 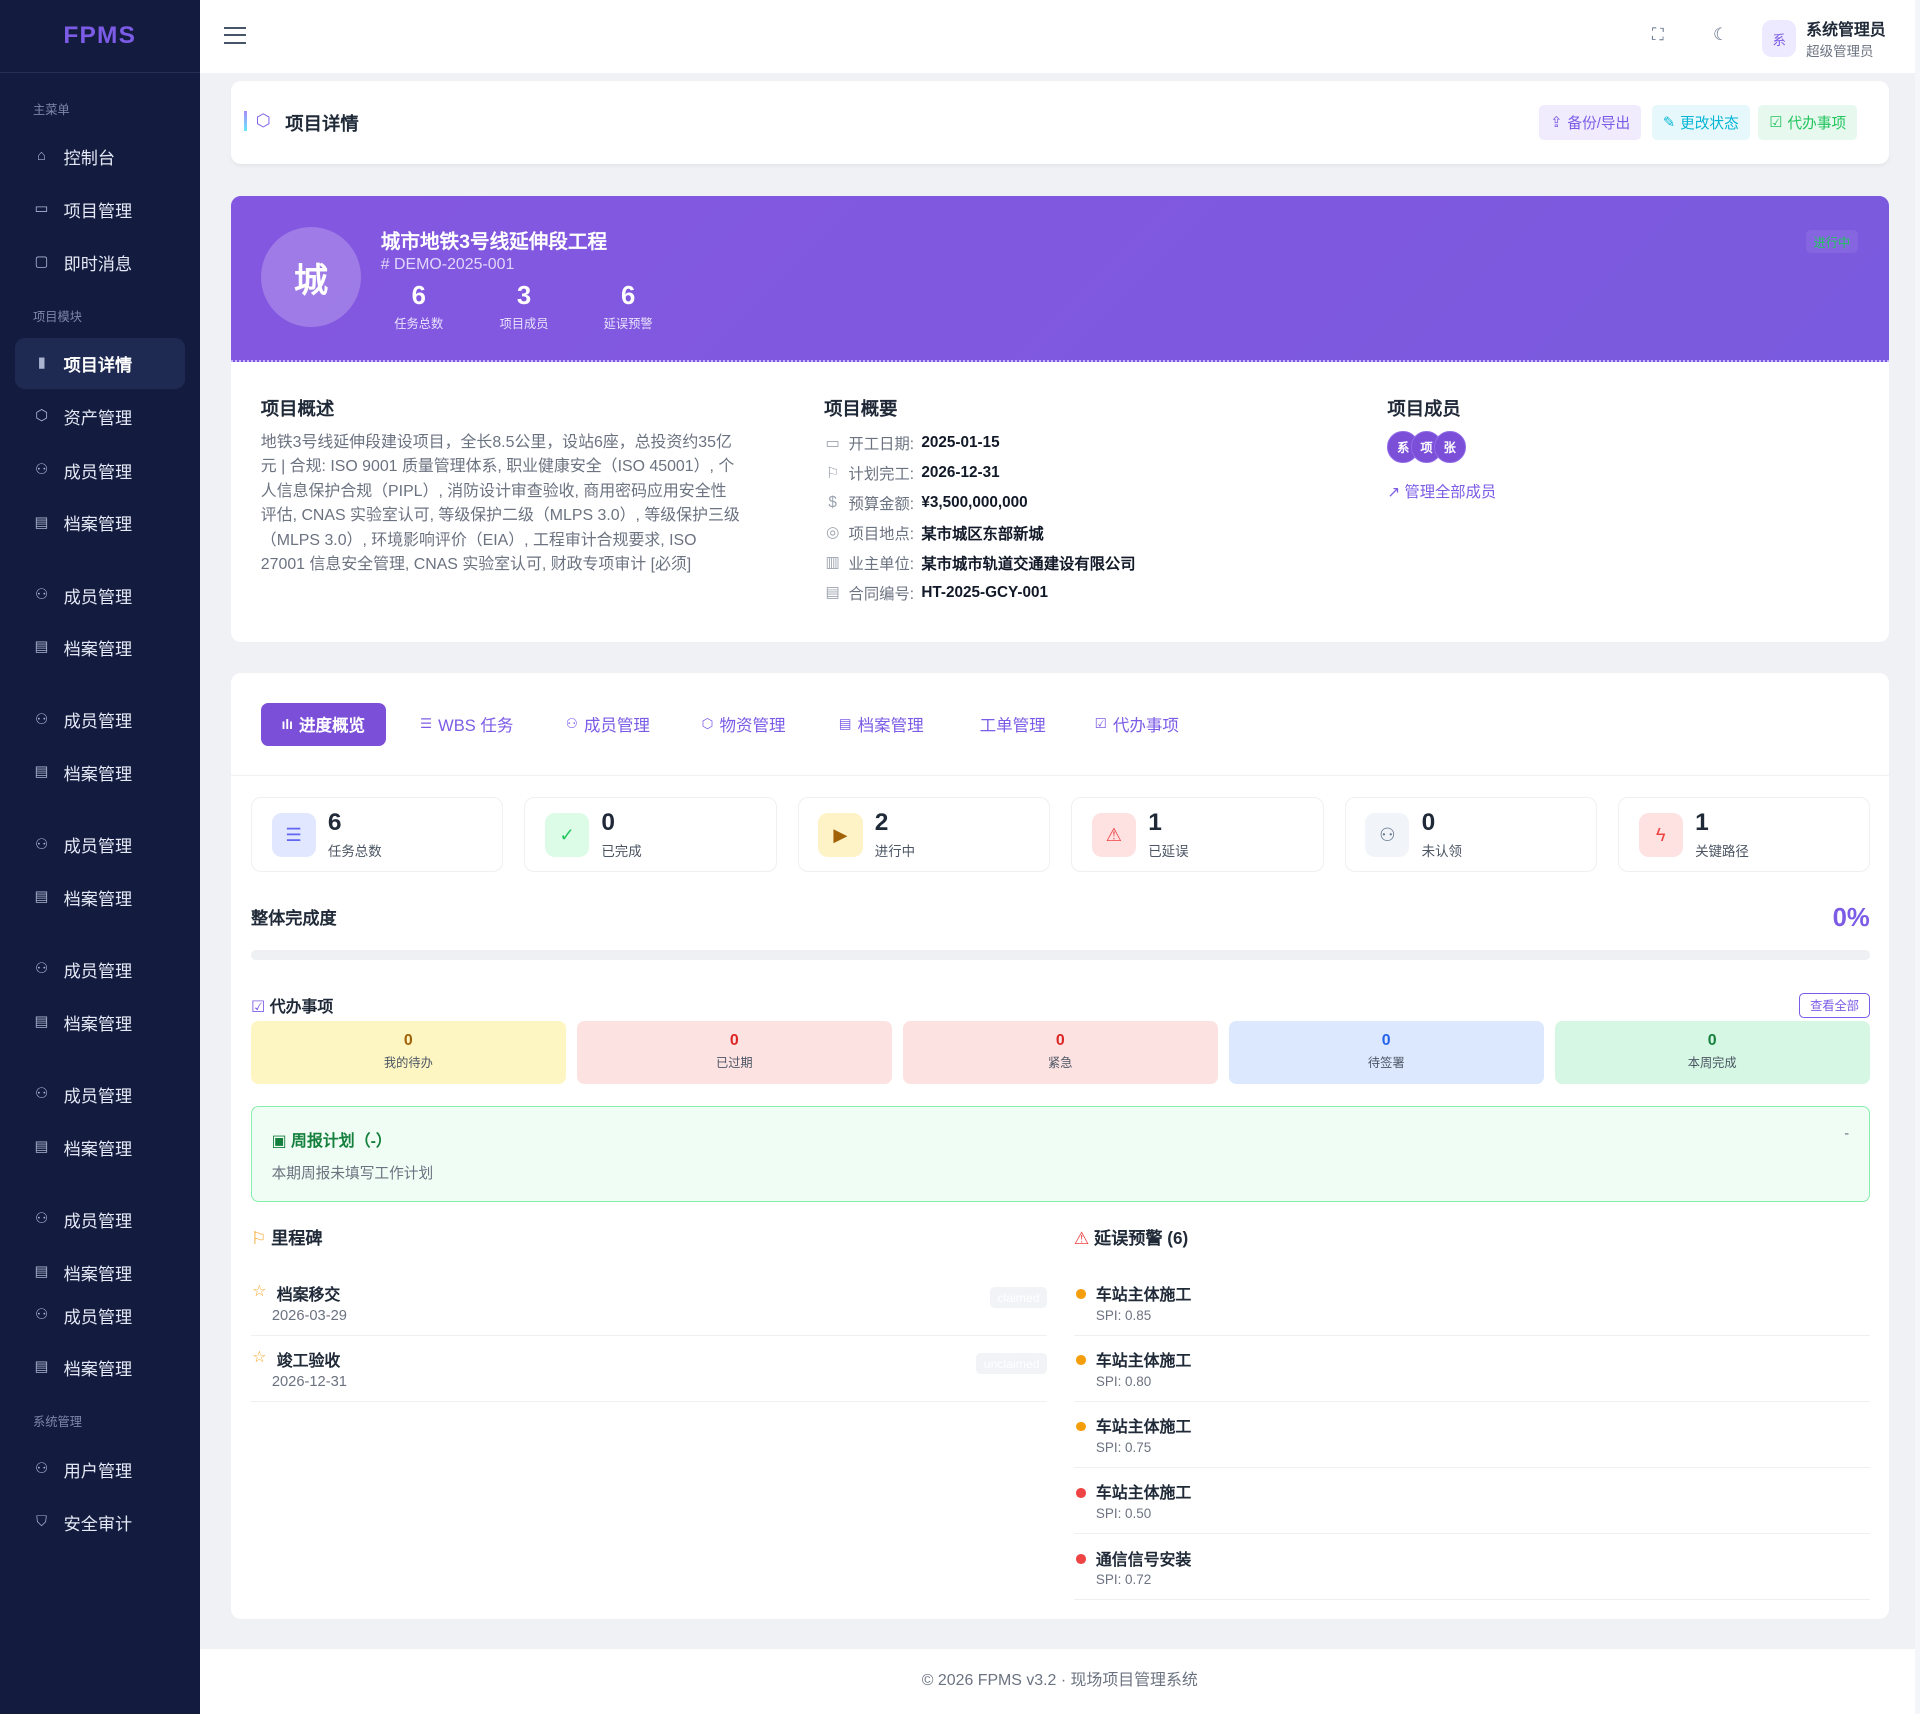 What do you see at coordinates (1847, 1134) in the screenshot?
I see `weekly-collapse: -` at bounding box center [1847, 1134].